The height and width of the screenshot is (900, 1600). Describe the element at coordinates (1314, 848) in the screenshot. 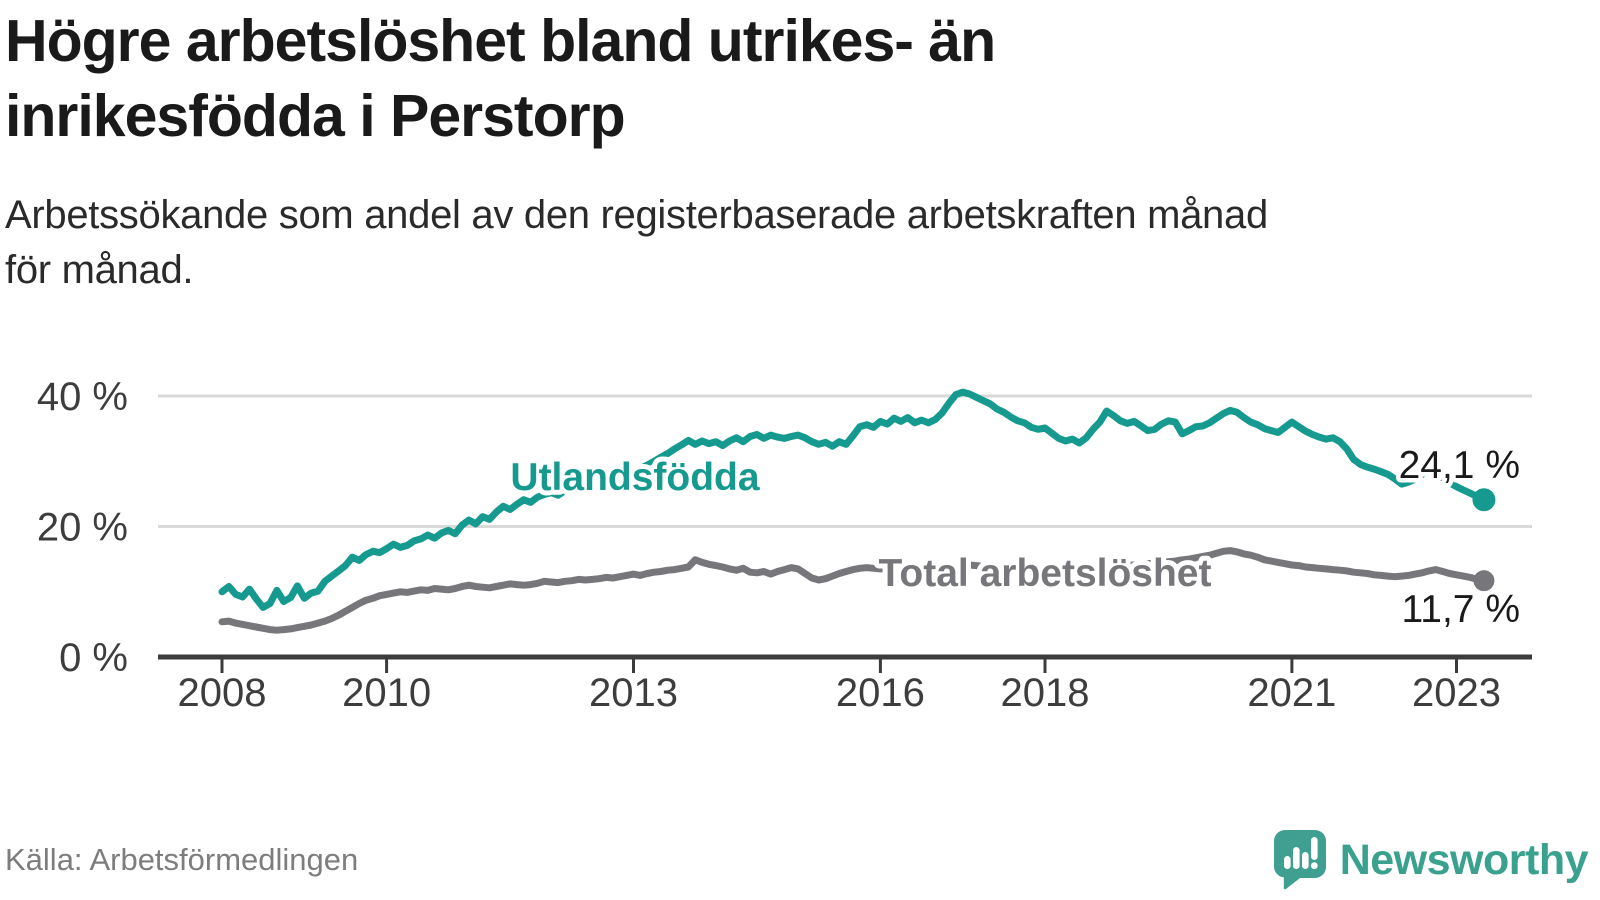

I see `logo-exclamation-bar` at that location.